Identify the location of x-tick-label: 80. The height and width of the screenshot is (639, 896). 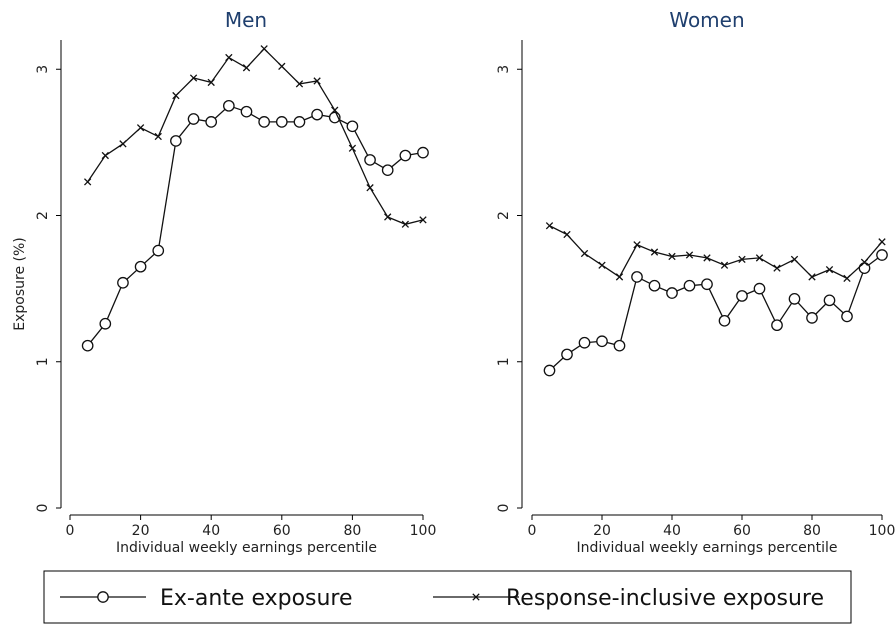
(352, 531).